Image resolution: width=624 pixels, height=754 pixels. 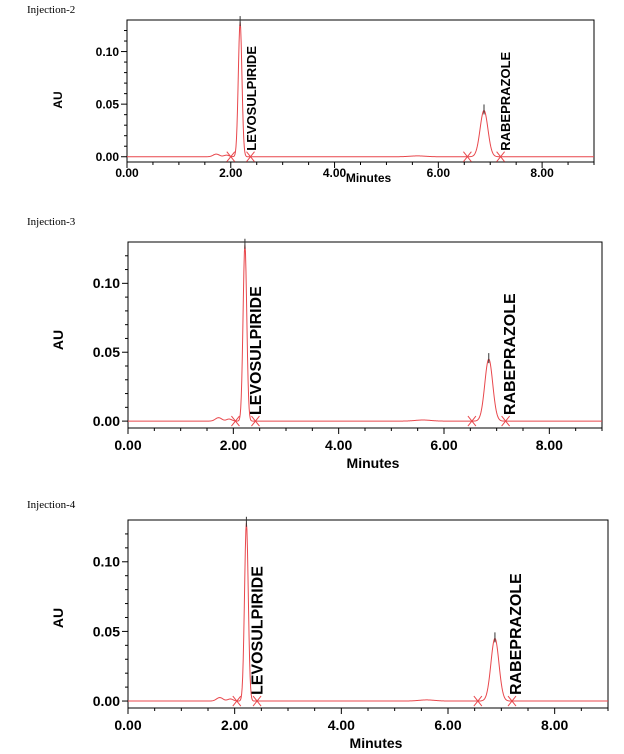 I want to click on plot-frame, so click(x=360, y=91).